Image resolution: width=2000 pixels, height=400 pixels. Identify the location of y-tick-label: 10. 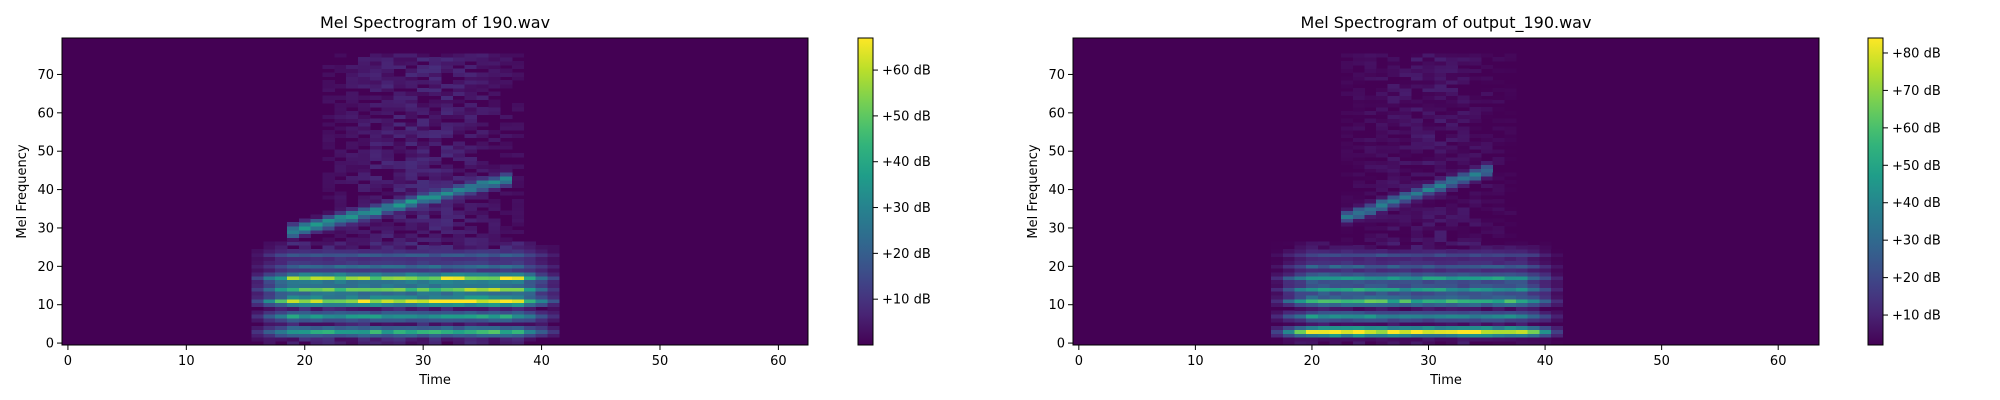
(1056, 305).